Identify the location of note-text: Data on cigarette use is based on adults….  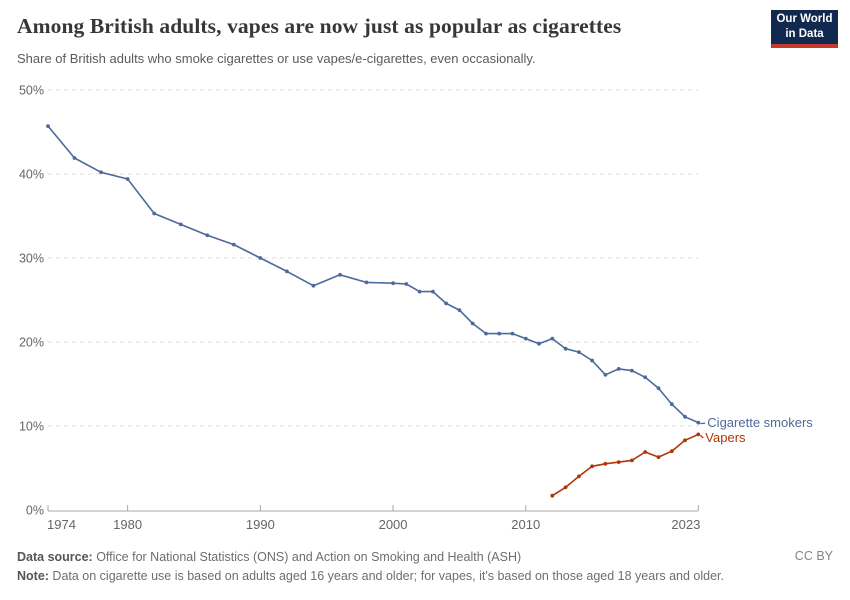
(386, 576).